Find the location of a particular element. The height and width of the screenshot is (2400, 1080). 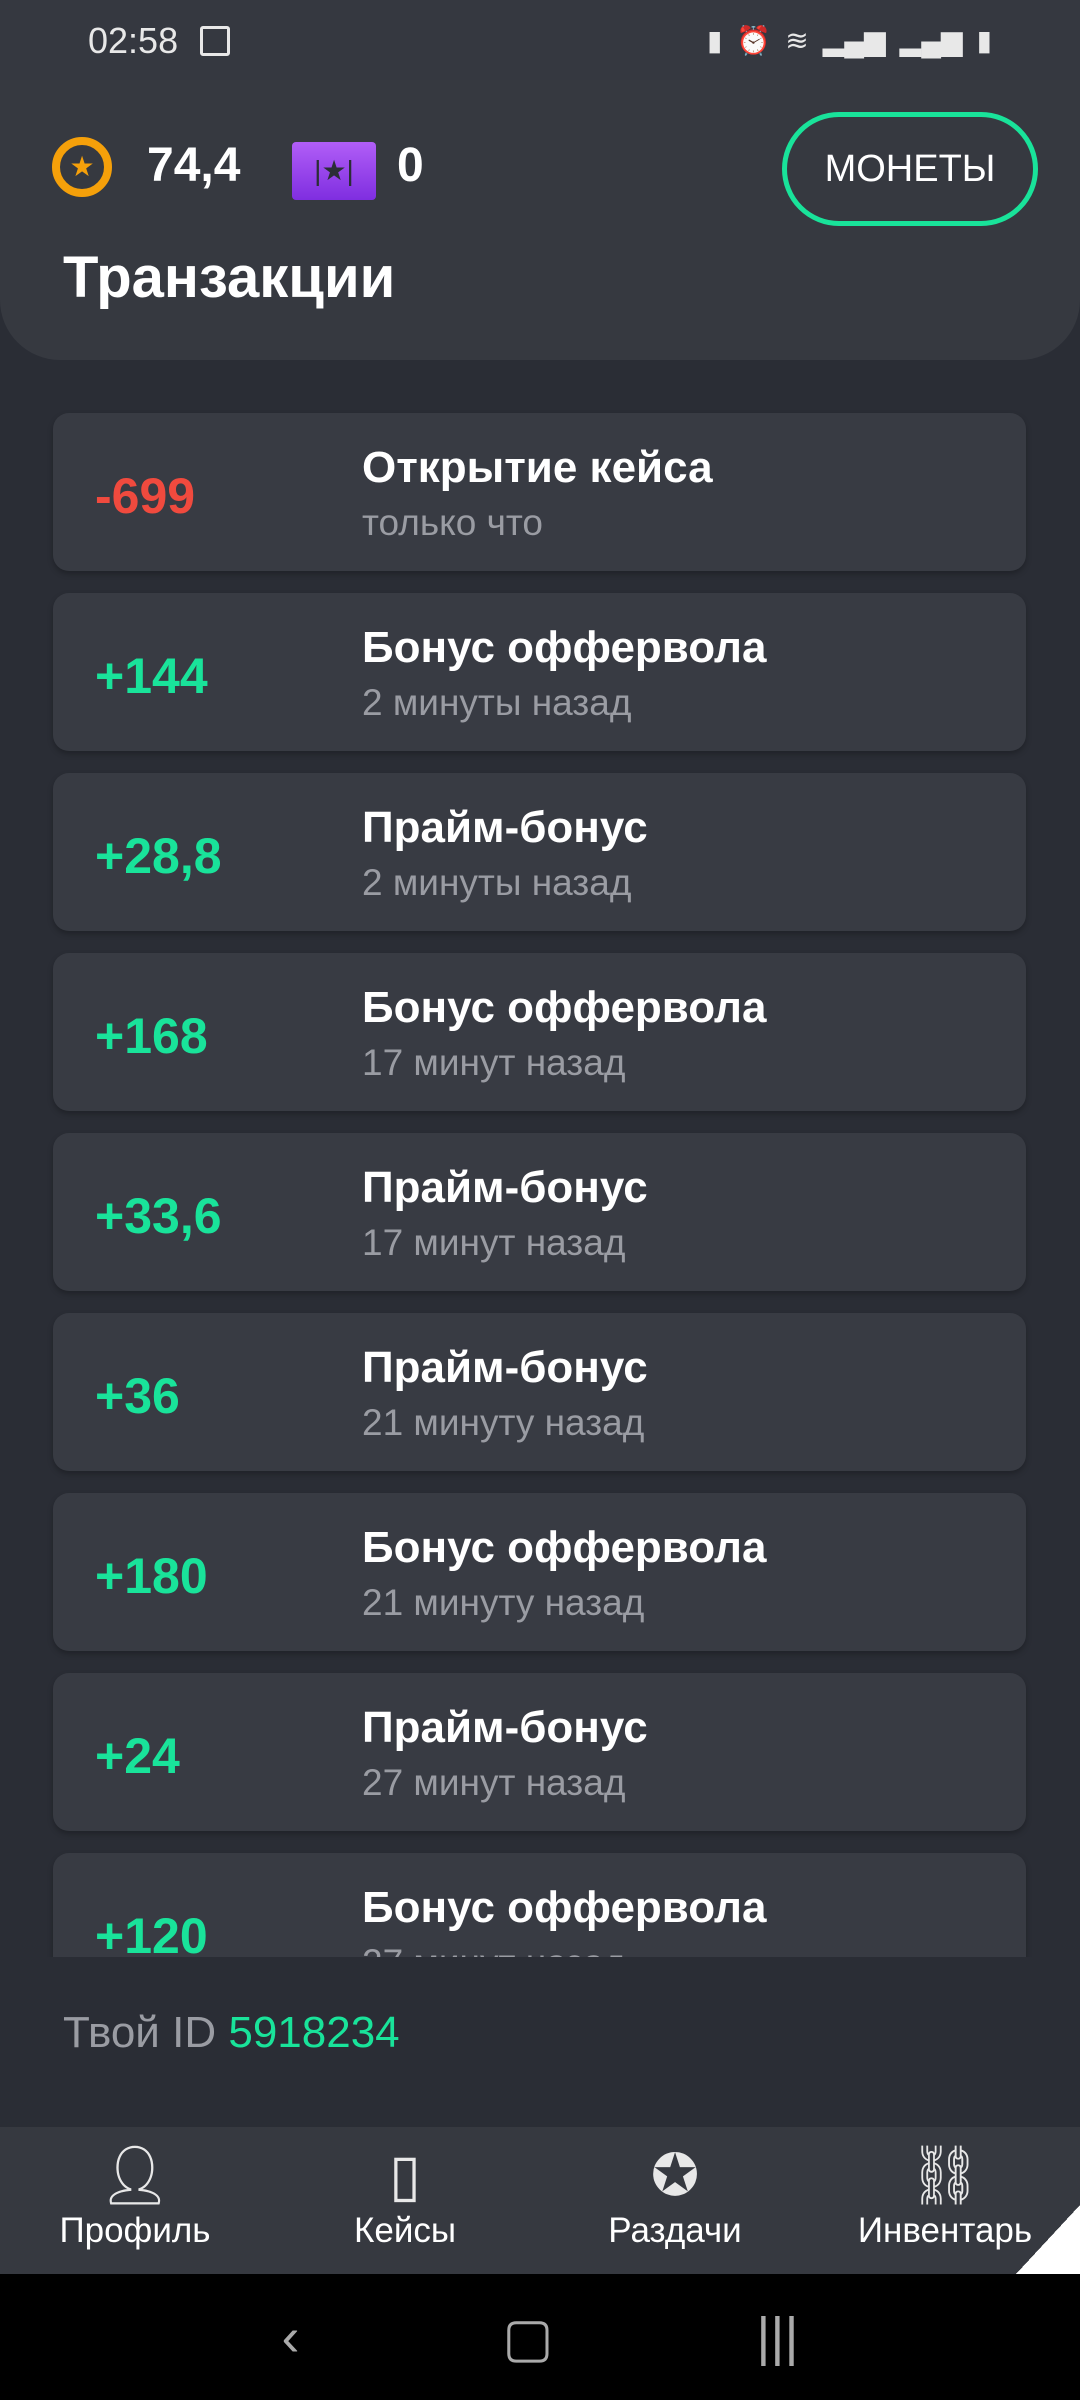

transaction-item: +180 Бонус оффервола 21 минуту назад is located at coordinates (539, 1572).